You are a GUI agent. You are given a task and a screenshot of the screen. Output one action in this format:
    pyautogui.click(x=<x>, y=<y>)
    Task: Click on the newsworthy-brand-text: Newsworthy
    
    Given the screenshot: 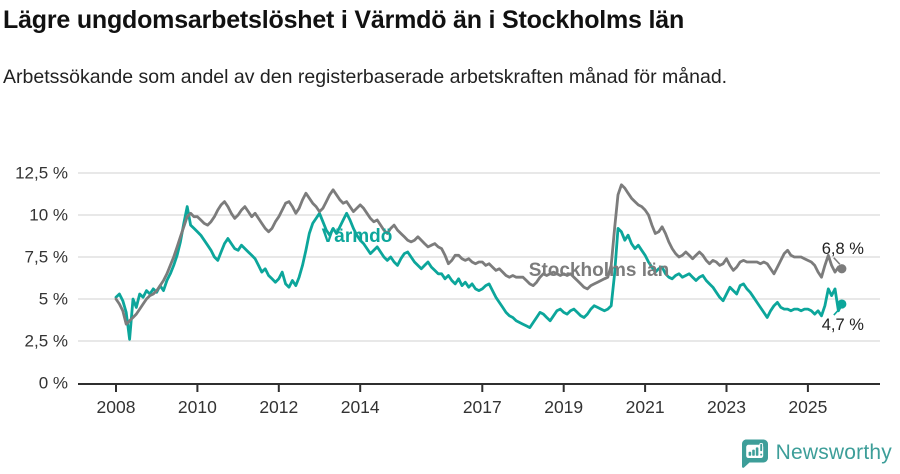 What is the action you would take?
    pyautogui.click(x=833, y=452)
    